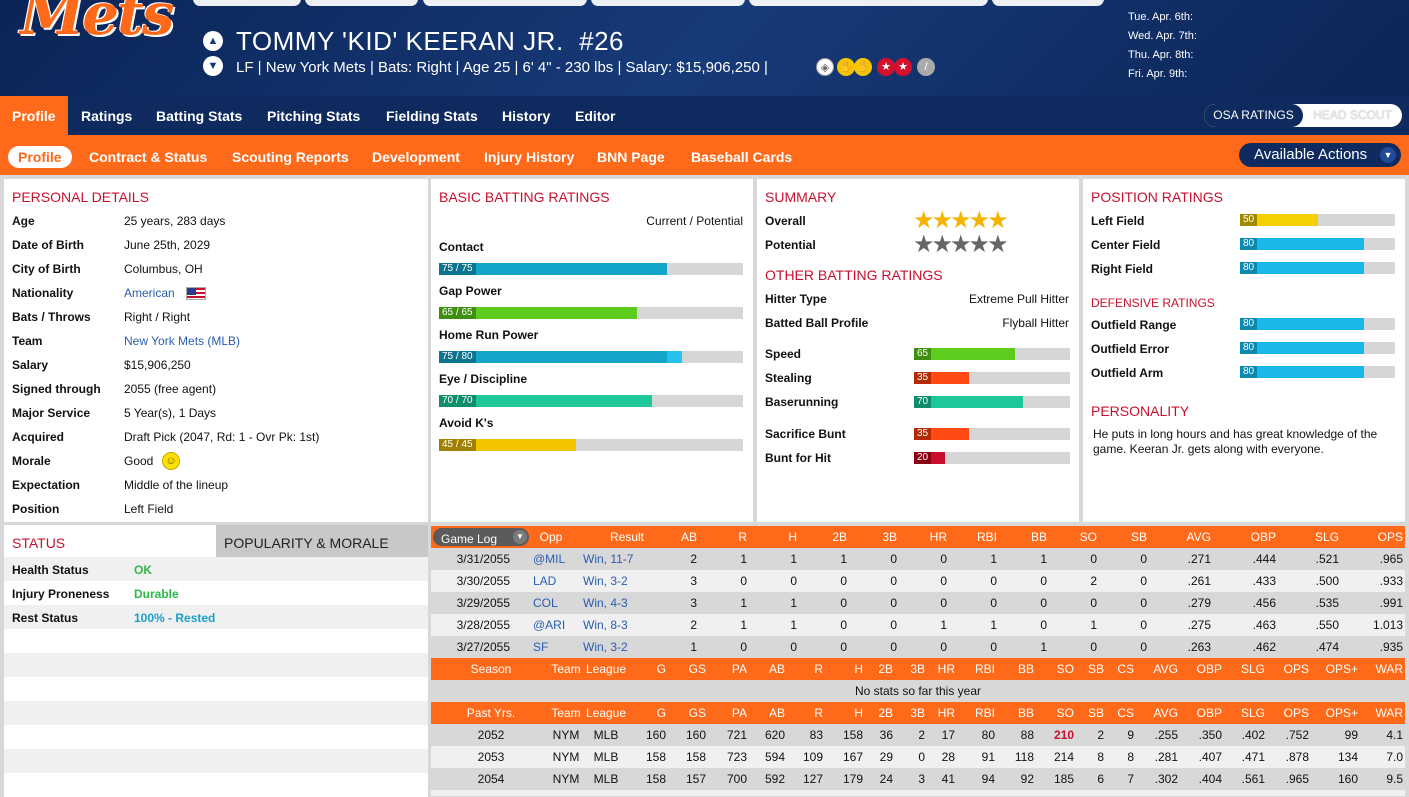  What do you see at coordinates (697, 713) in the screenshot?
I see `stats-column-header: GS` at bounding box center [697, 713].